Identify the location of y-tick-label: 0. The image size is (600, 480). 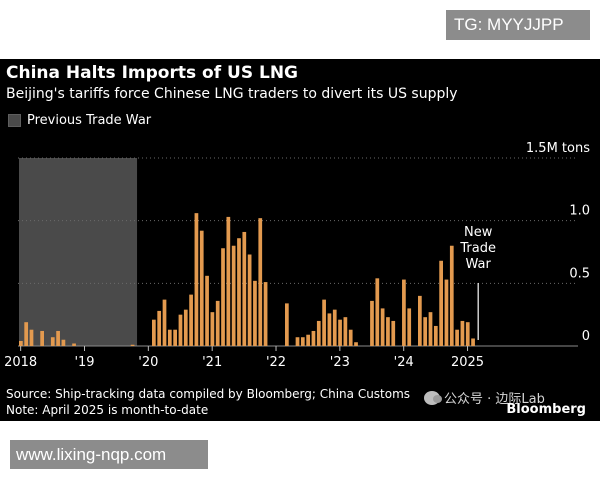
(586, 336).